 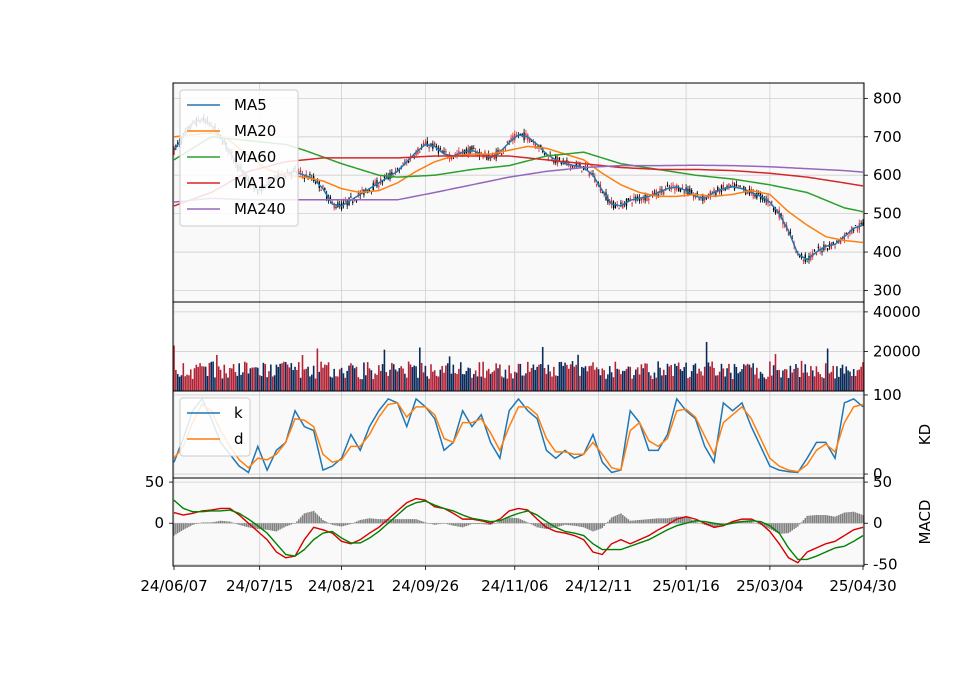 I want to click on x-tick-label: 24/08/21, so click(x=341, y=586).